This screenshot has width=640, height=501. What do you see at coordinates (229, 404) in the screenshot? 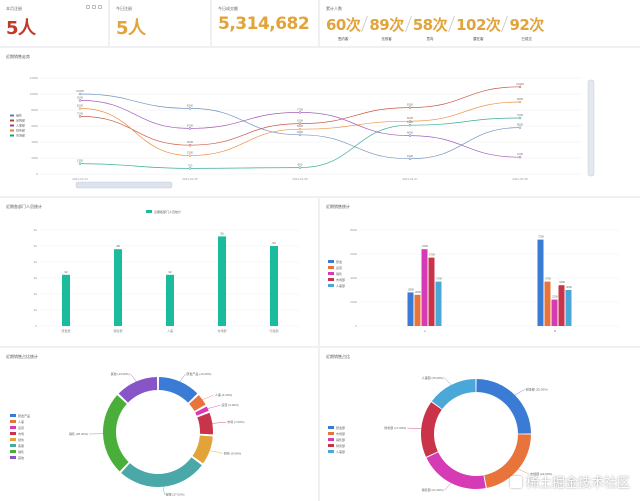
I see `slice-label: 运营 (2.00%)` at bounding box center [229, 404].